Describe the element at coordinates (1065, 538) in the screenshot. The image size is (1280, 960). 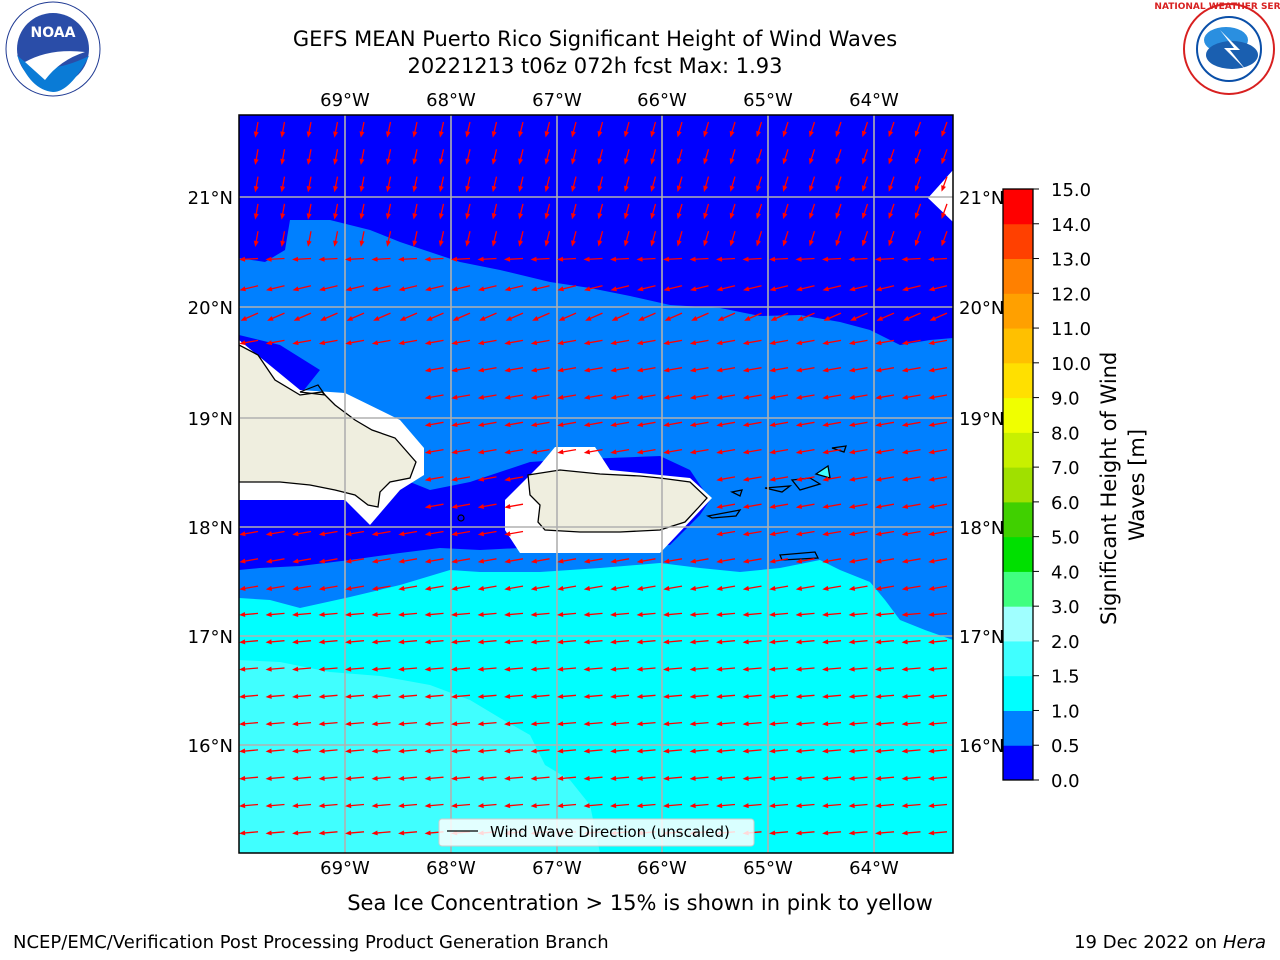
I see `colorbar-tick-label: 5.0` at that location.